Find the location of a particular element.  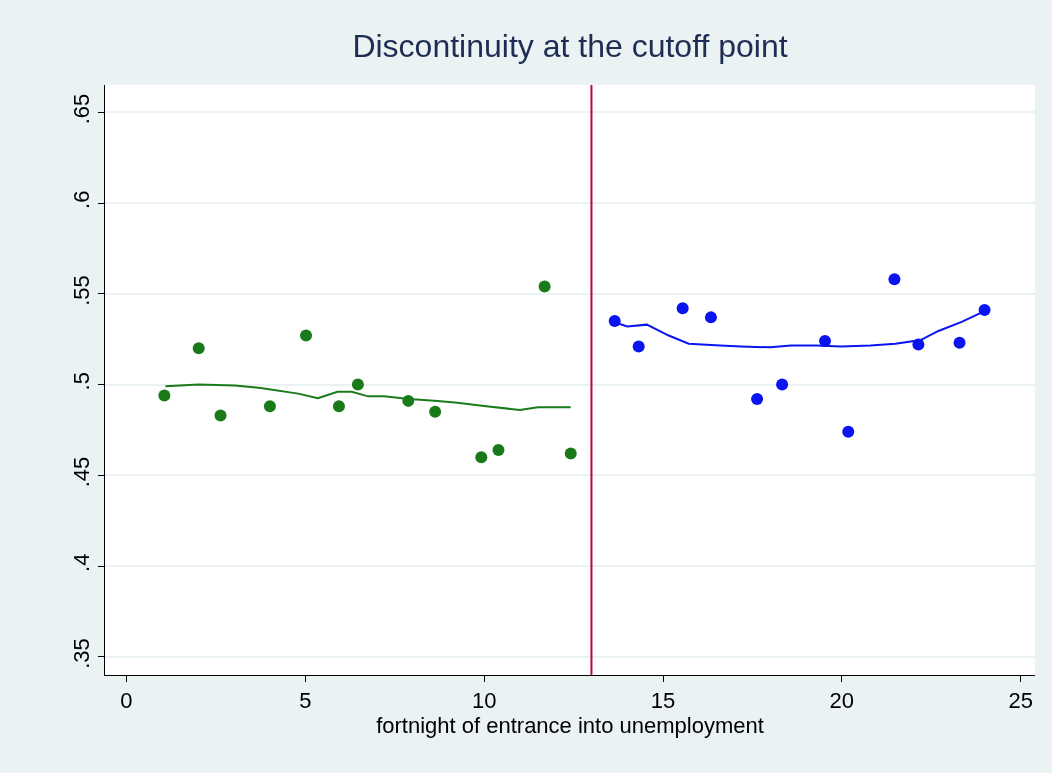

y-tick-label: .65 is located at coordinates (82, 109).